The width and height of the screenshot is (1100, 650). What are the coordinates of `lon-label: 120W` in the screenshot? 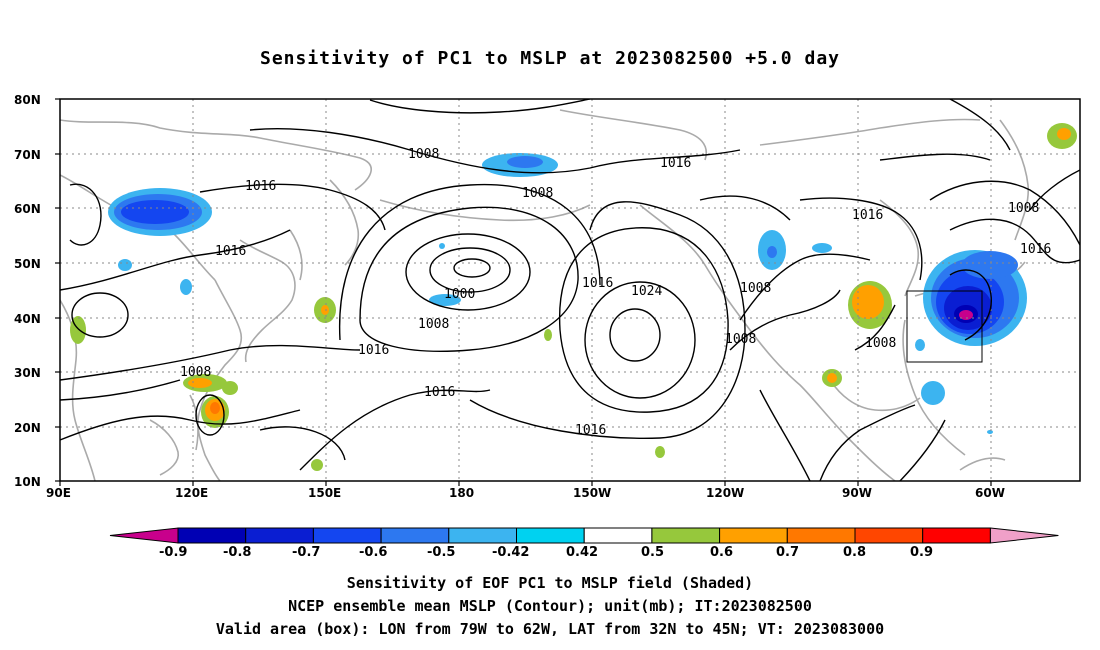 It's located at (725, 493).